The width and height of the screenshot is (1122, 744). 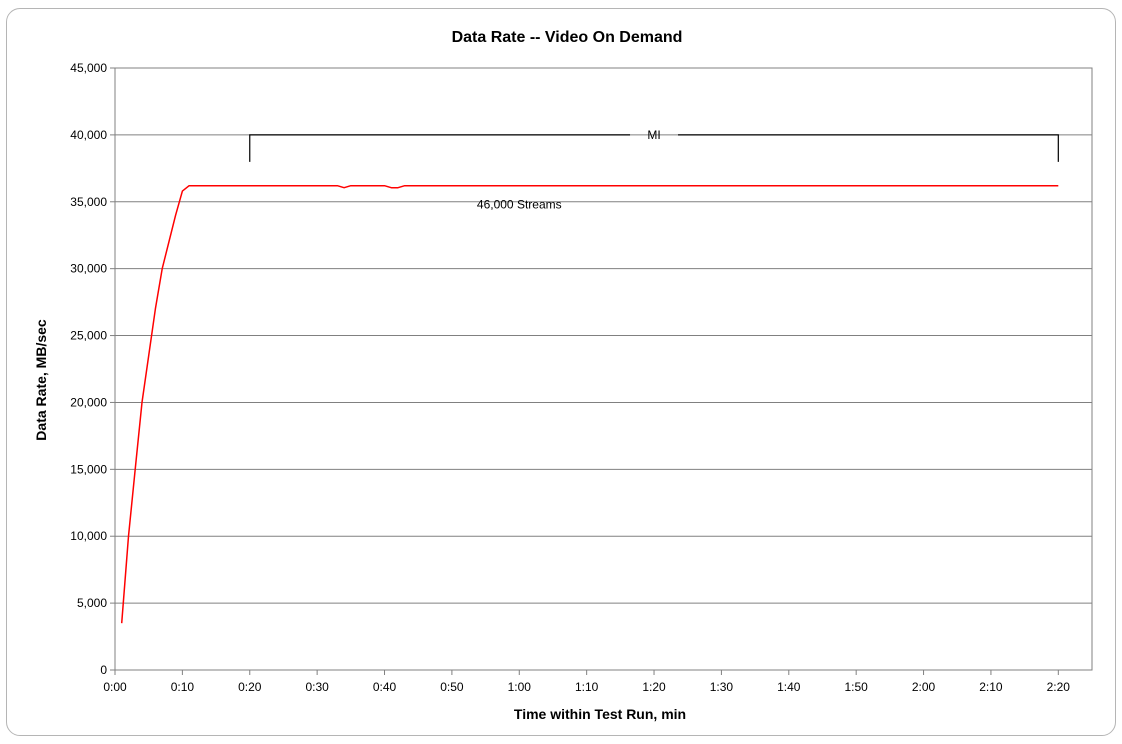 What do you see at coordinates (654, 169) in the screenshot?
I see `annotations: MI 46,000 Streams` at bounding box center [654, 169].